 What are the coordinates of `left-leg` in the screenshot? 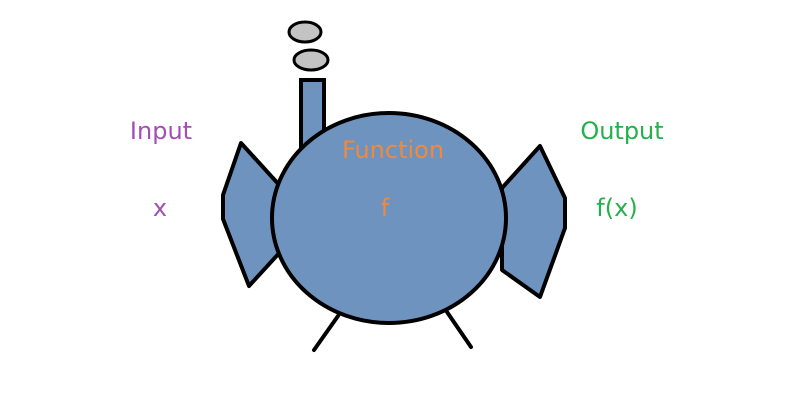 It's located at (326, 333).